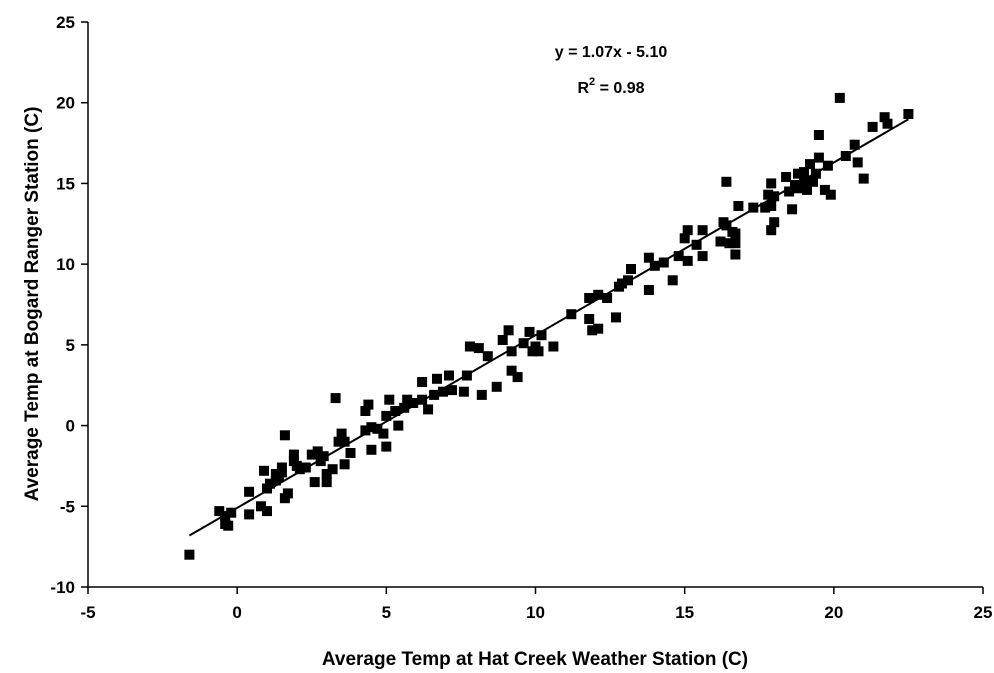 The width and height of the screenshot is (994, 673). What do you see at coordinates (62, 587) in the screenshot?
I see `y-tick-label: -10` at bounding box center [62, 587].